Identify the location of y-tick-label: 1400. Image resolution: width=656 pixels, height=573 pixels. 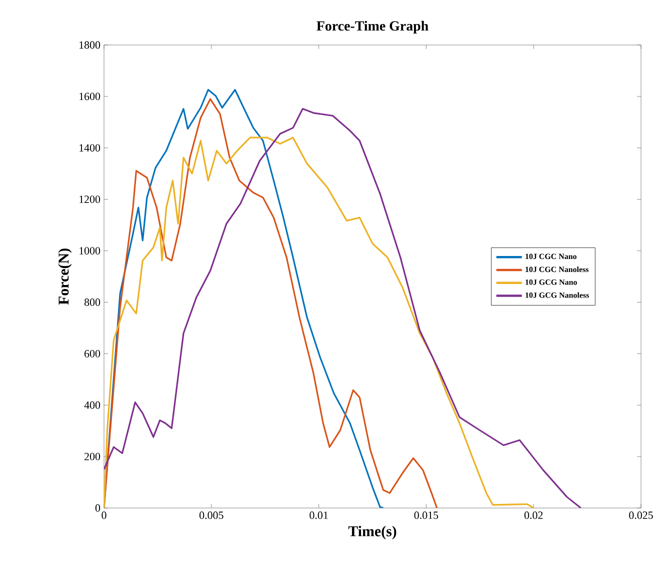
(90, 148).